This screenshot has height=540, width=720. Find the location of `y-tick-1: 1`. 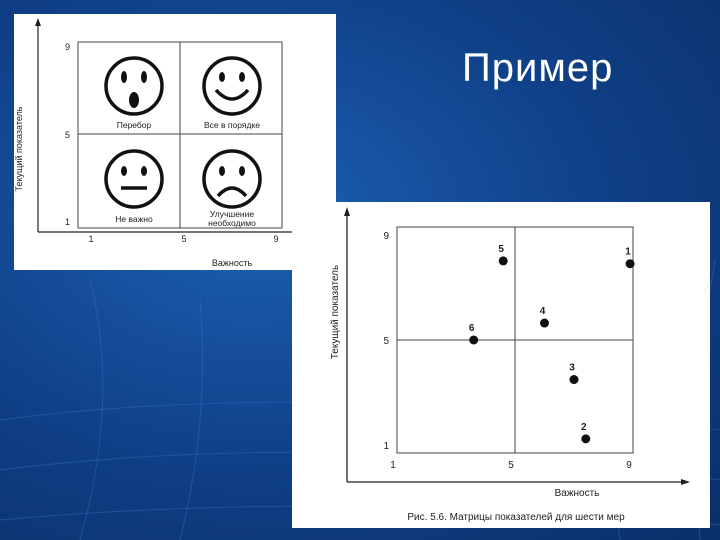

y-tick-1: 1 is located at coordinates (67, 222).